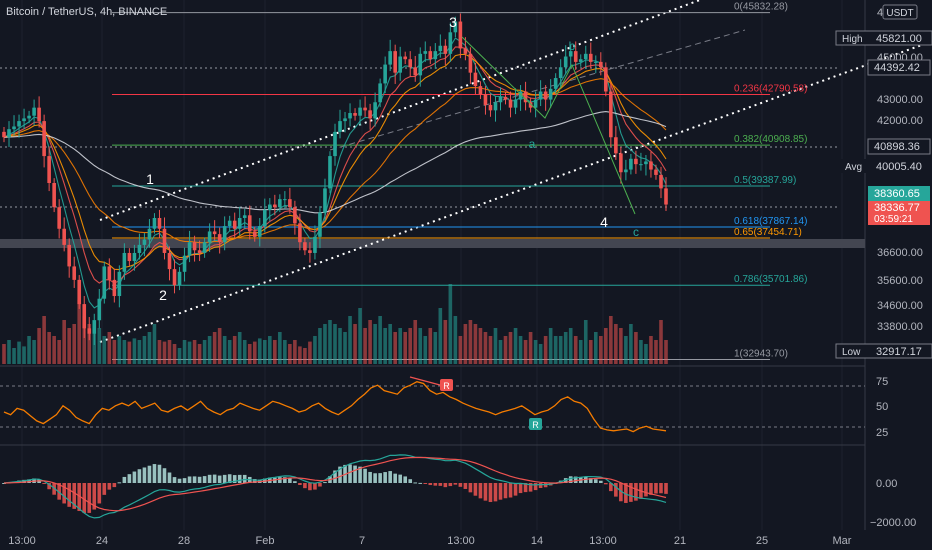  I want to click on currency-badge, so click(900, 12).